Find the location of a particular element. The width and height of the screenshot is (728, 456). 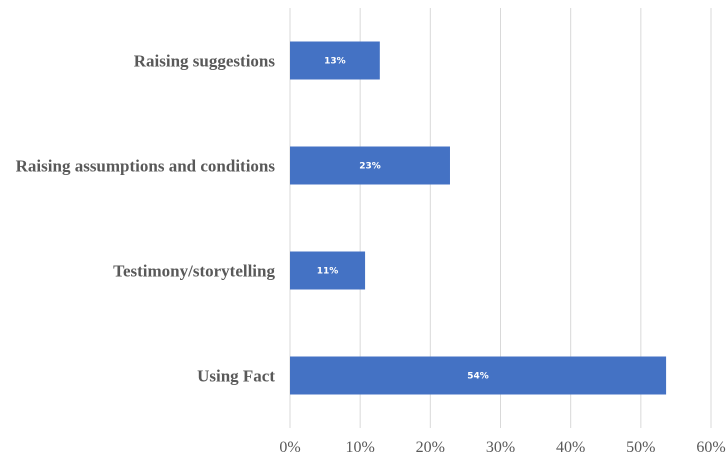

bar-data-label: 13% is located at coordinates (335, 62).